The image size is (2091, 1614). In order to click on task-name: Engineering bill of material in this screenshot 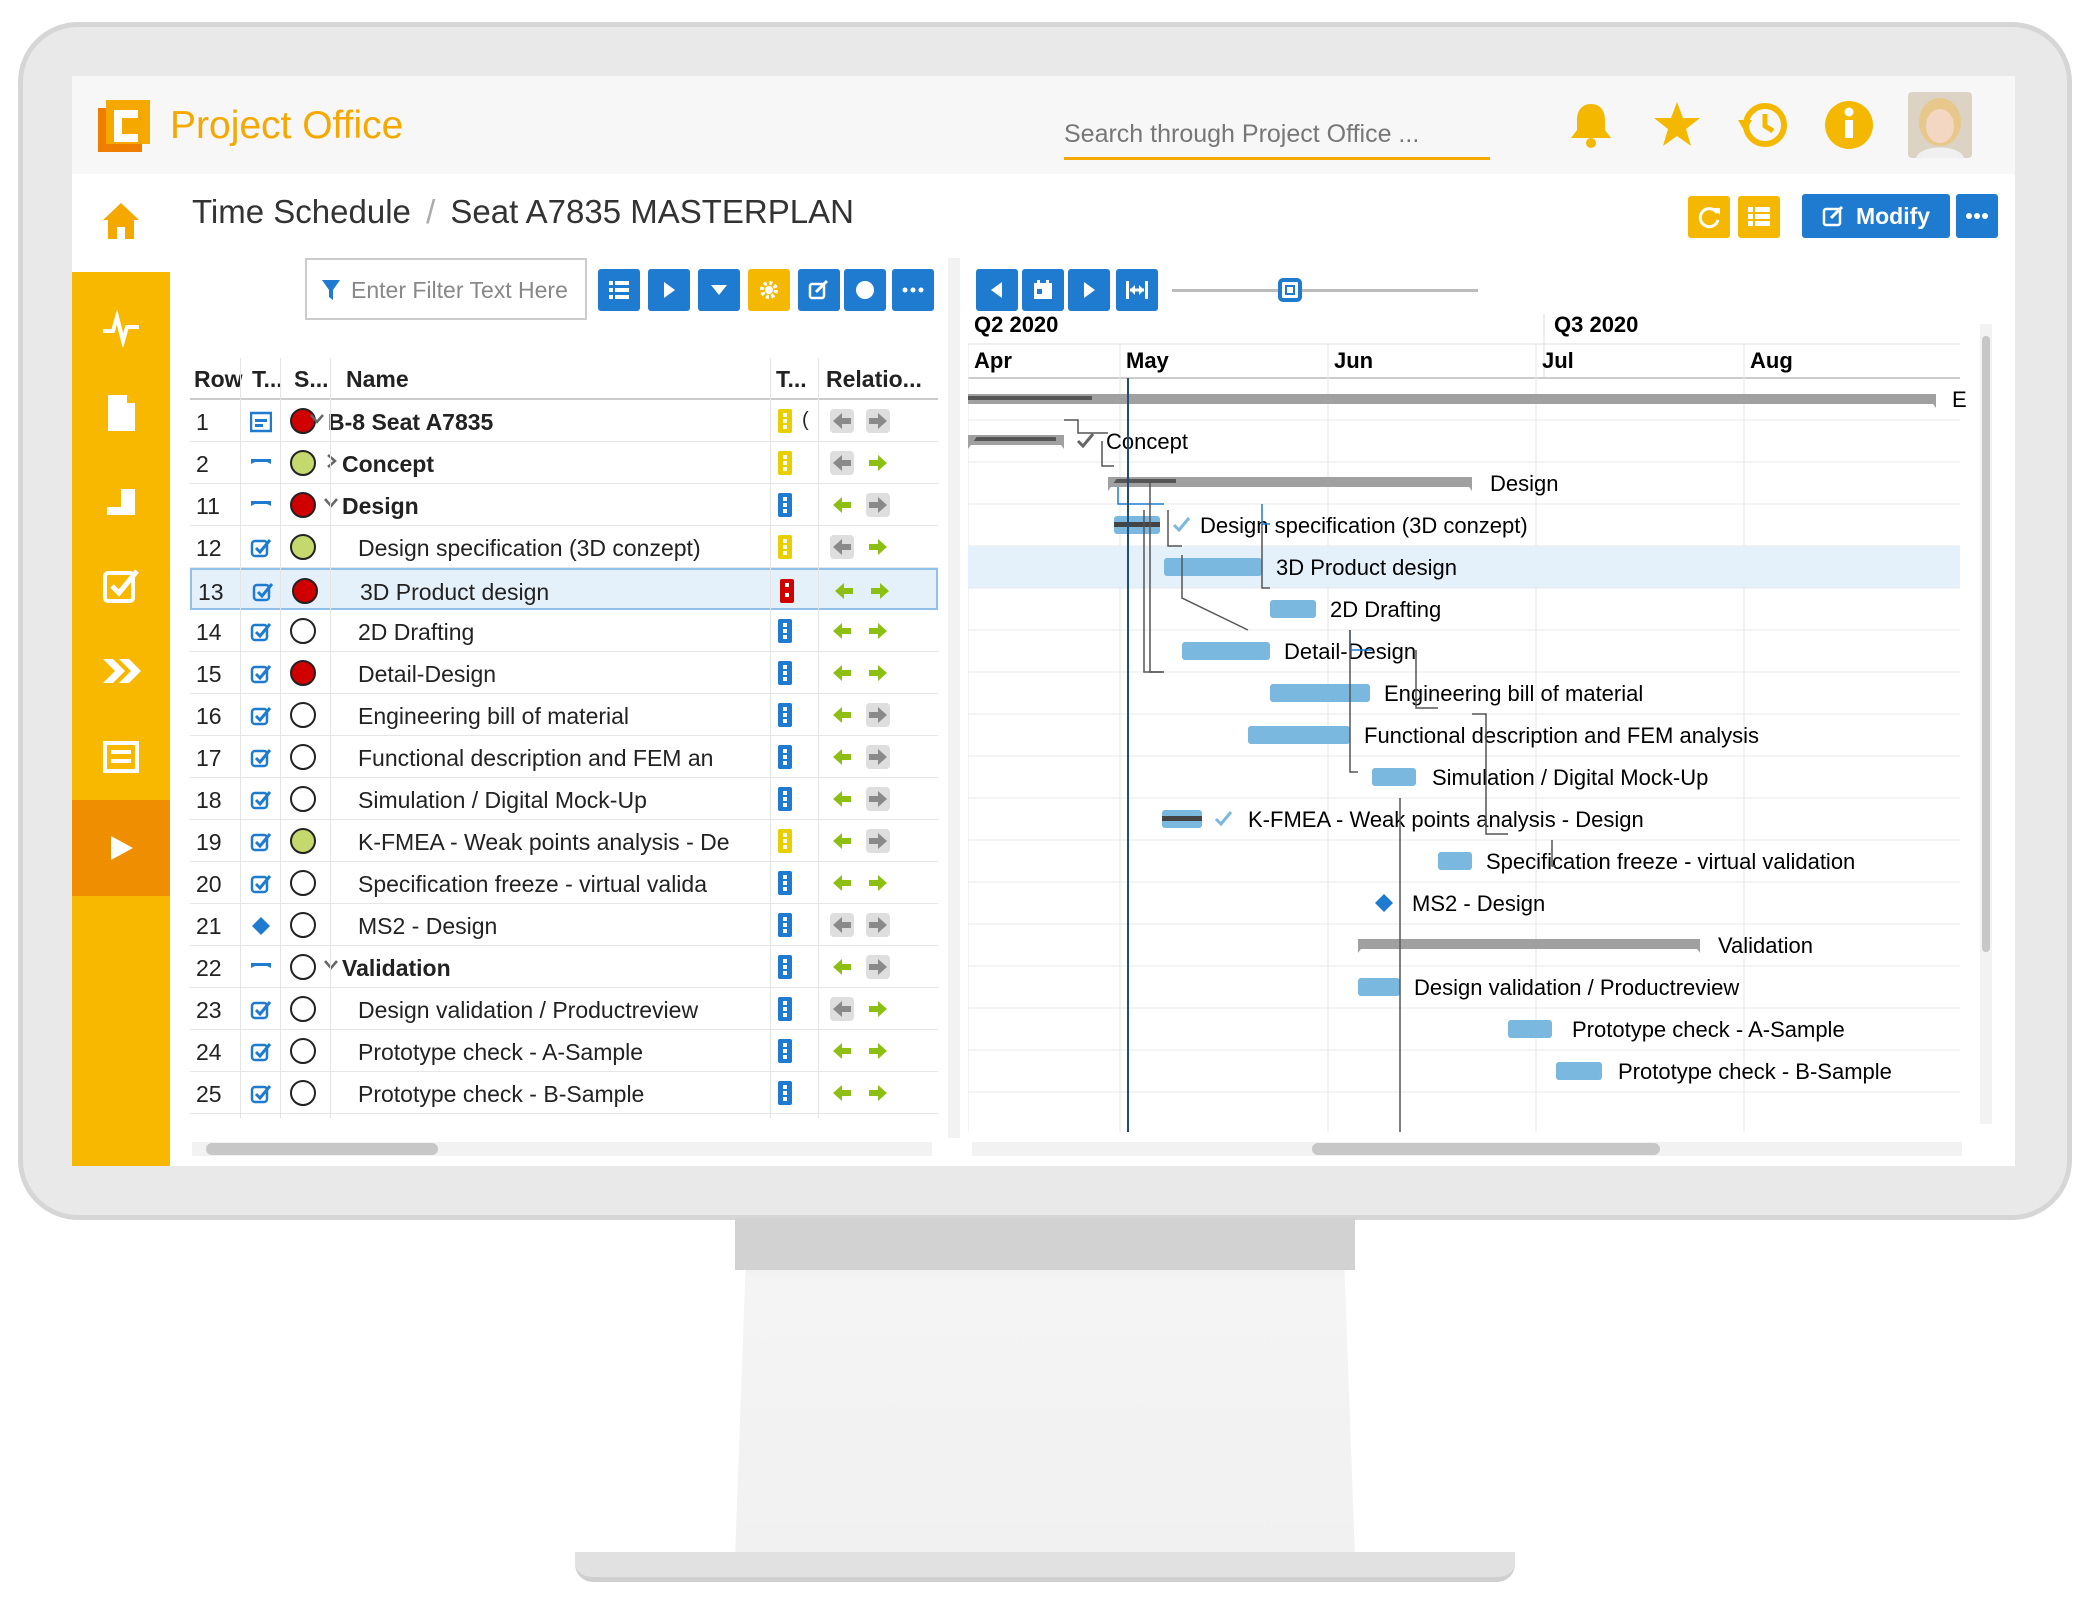, I will do `click(494, 716)`.